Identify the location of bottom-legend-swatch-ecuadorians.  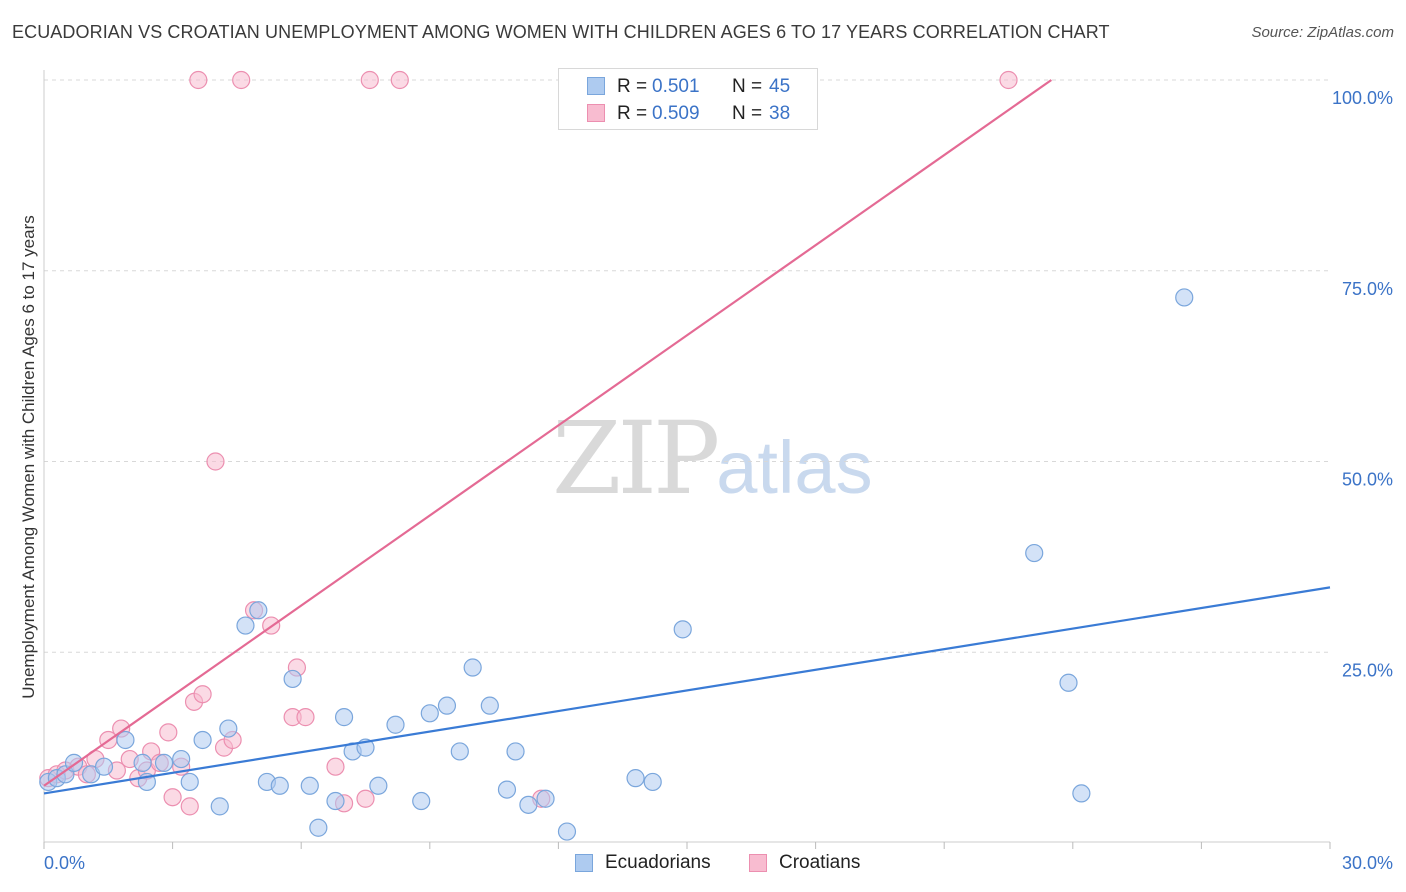
(584, 863).